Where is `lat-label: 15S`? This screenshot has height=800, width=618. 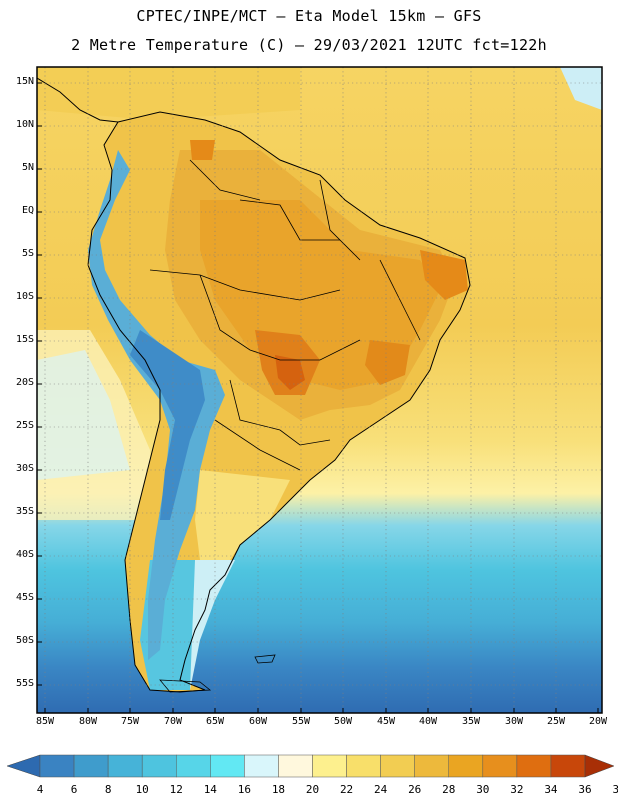
lat-label: 15S is located at coordinates (24, 339).